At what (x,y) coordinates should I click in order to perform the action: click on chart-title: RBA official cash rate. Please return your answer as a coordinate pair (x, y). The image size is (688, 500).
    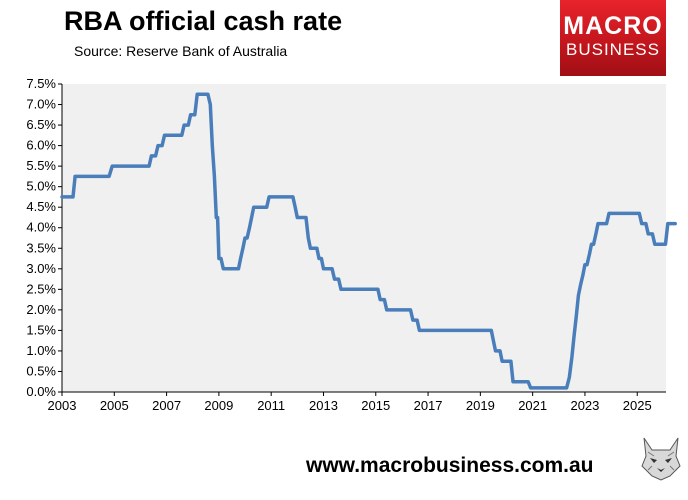
    Looking at the image, I should click on (203, 21).